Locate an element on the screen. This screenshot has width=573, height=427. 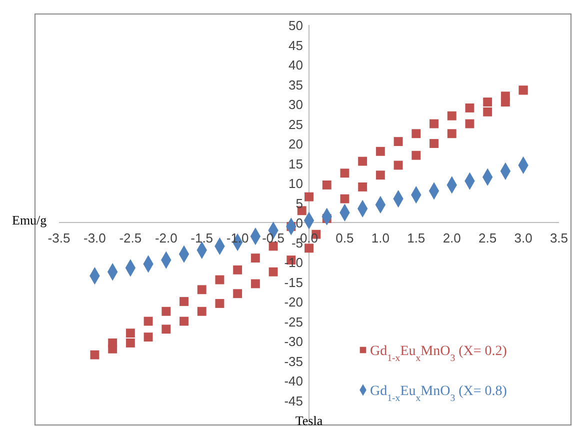
x-tick-label: 2.0 is located at coordinates (451, 238).